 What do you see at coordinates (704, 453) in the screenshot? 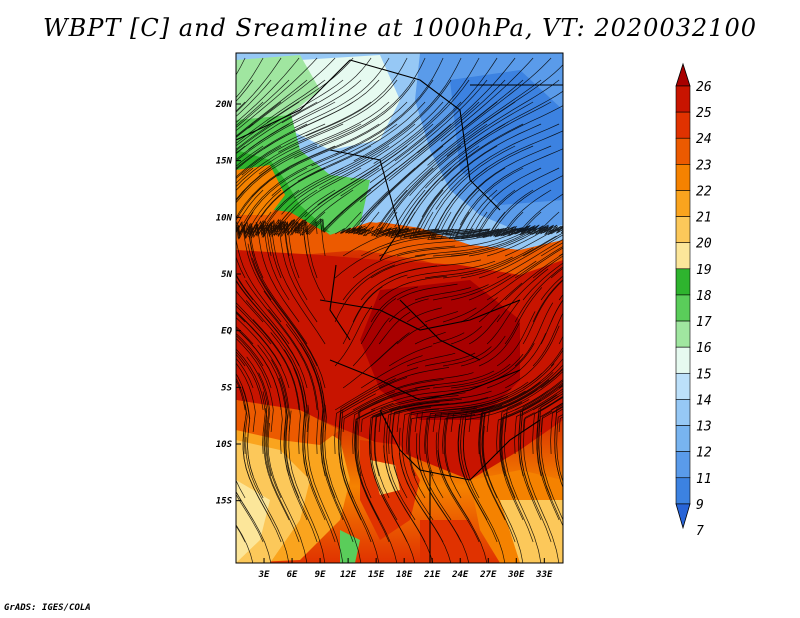
I see `colorbar-label: 12` at bounding box center [704, 453].